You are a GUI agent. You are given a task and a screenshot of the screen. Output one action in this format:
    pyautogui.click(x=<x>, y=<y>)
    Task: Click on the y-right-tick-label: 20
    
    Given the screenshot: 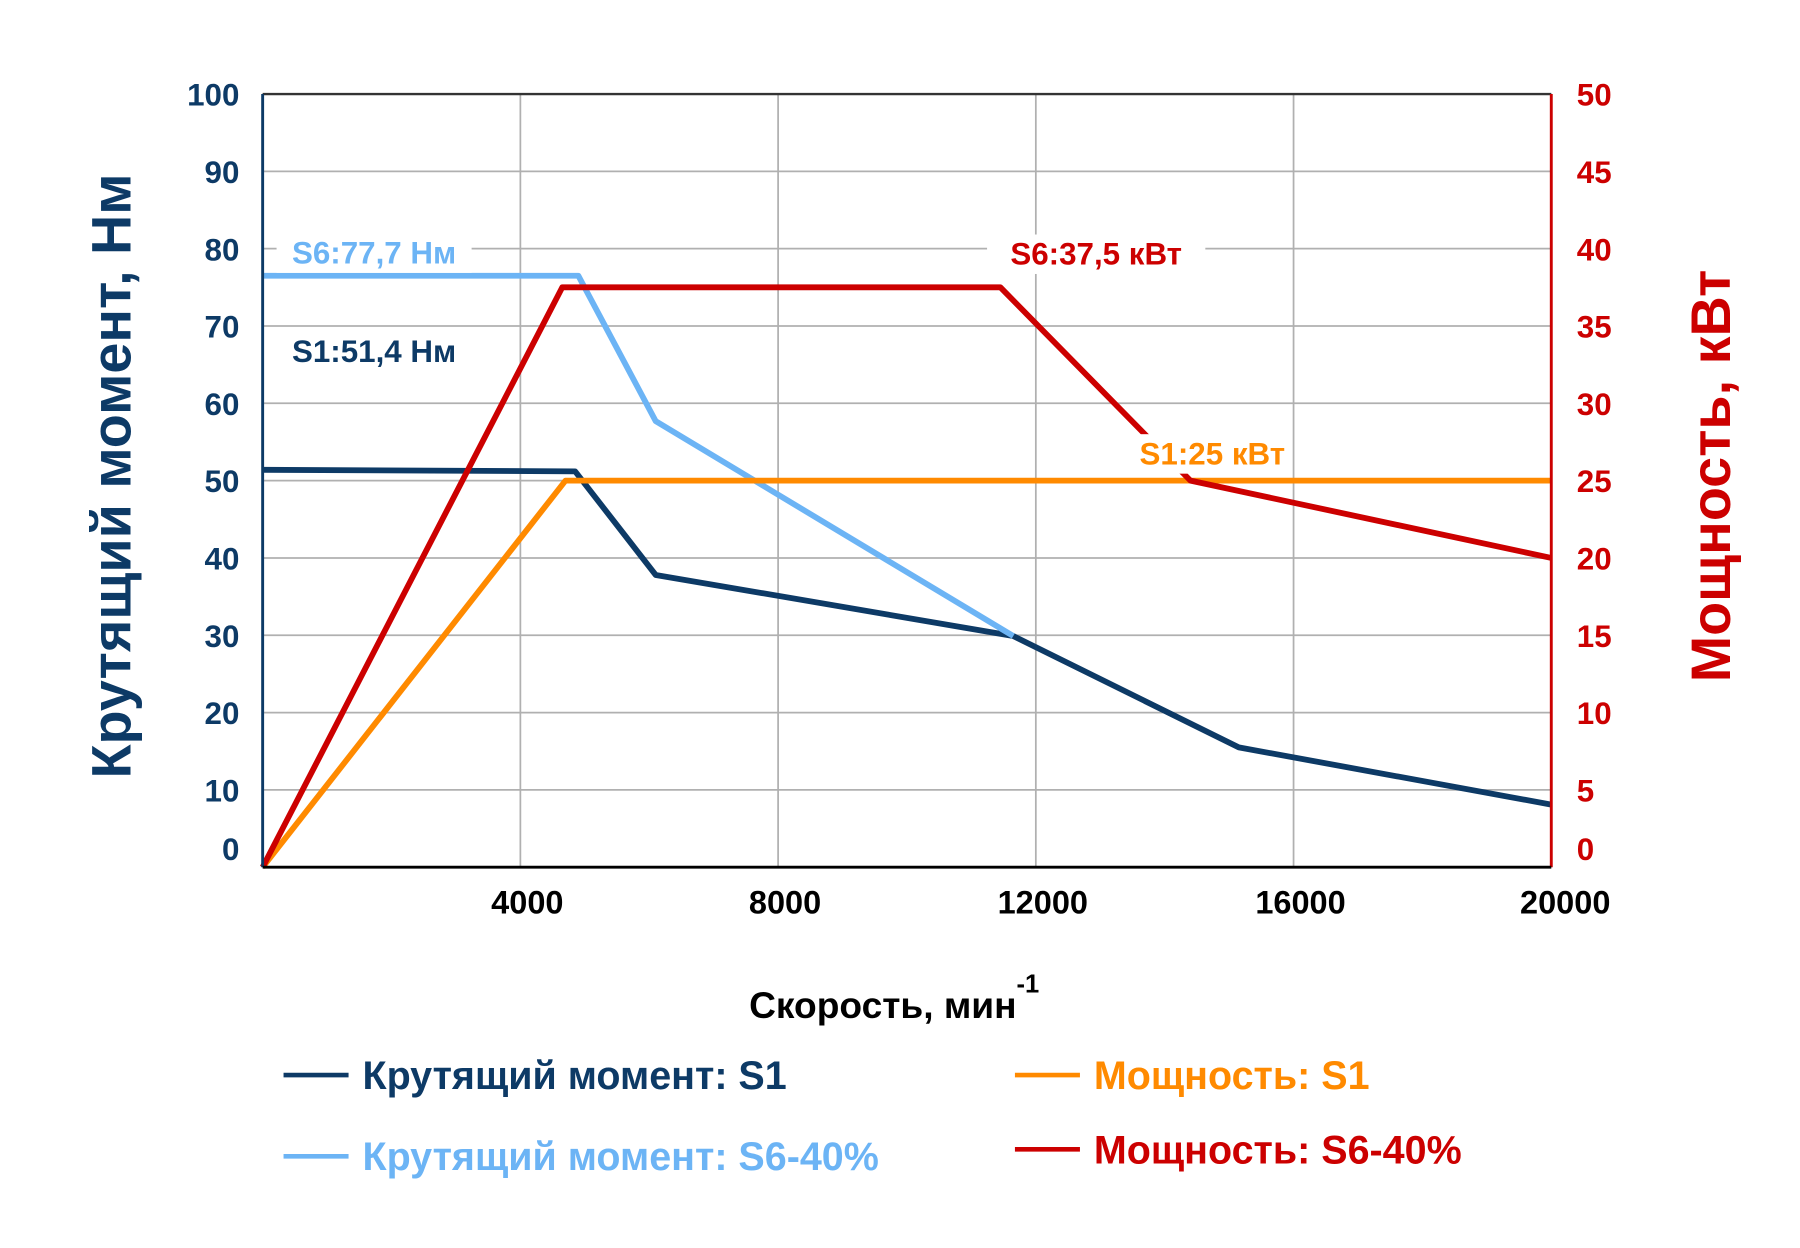 What is the action you would take?
    pyautogui.click(x=1594, y=559)
    